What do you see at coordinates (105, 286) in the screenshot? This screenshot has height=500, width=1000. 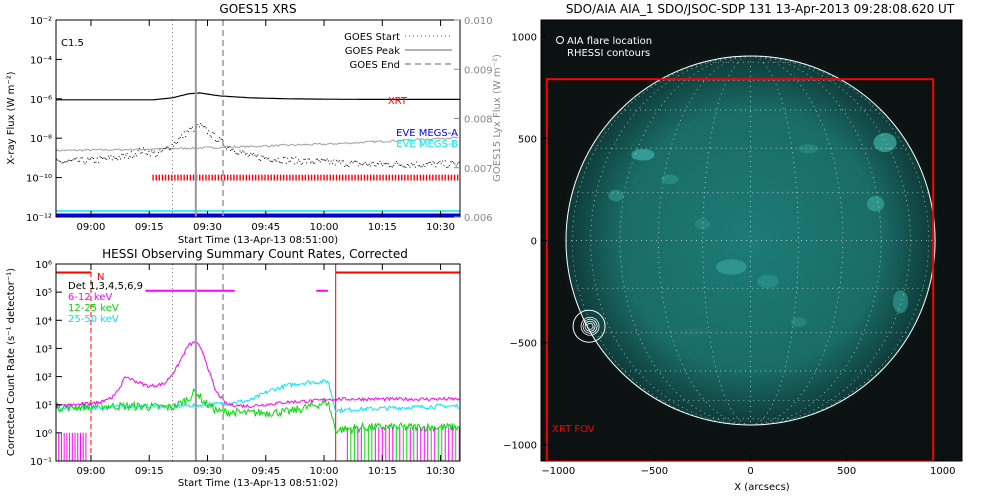 I see `hessi-detectors: Det 1,3,4,5,6,9` at bounding box center [105, 286].